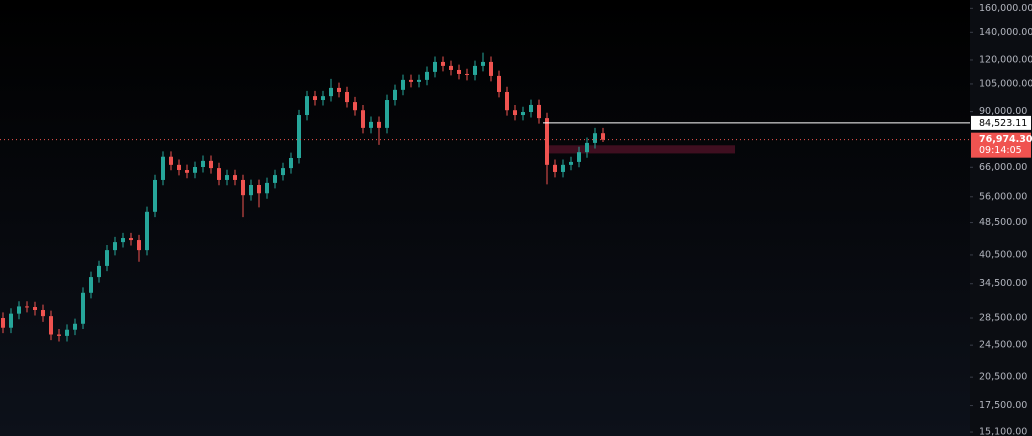  Describe the element at coordinates (1003, 254) in the screenshot. I see `y-tick-label: 40,500.00` at that location.